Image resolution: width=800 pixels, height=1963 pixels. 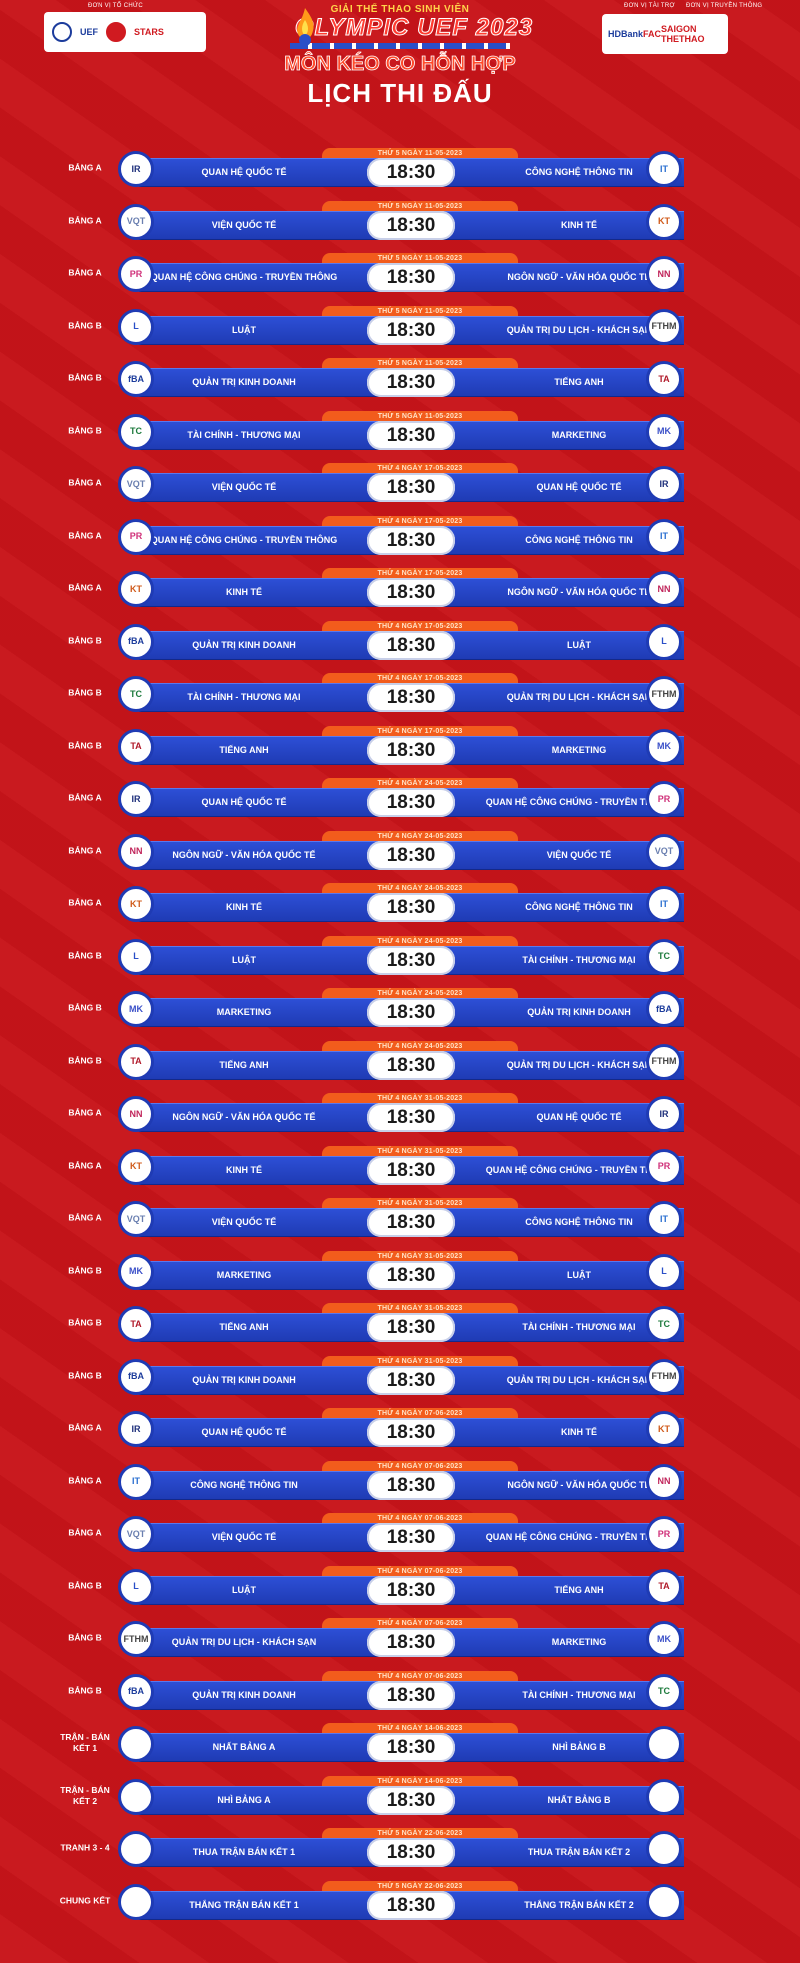 What do you see at coordinates (664, 1113) in the screenshot?
I see `away-logo-mark: IR` at bounding box center [664, 1113].